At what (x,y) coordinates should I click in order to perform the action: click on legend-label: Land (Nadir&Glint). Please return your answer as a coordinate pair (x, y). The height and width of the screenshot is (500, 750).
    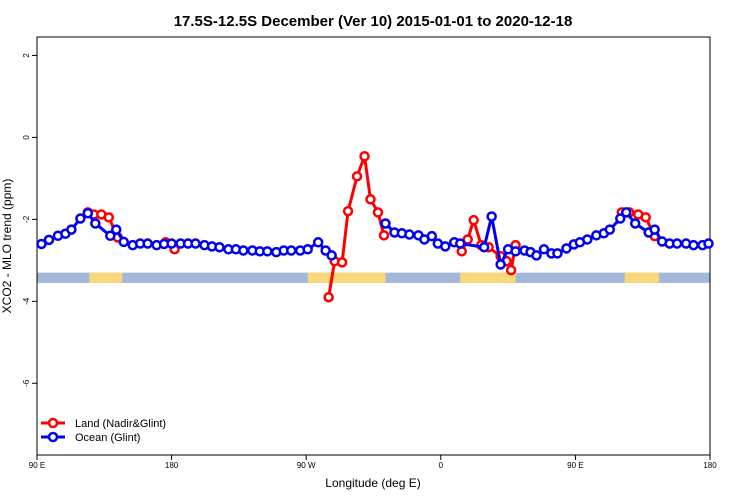
    Looking at the image, I should click on (120, 424).